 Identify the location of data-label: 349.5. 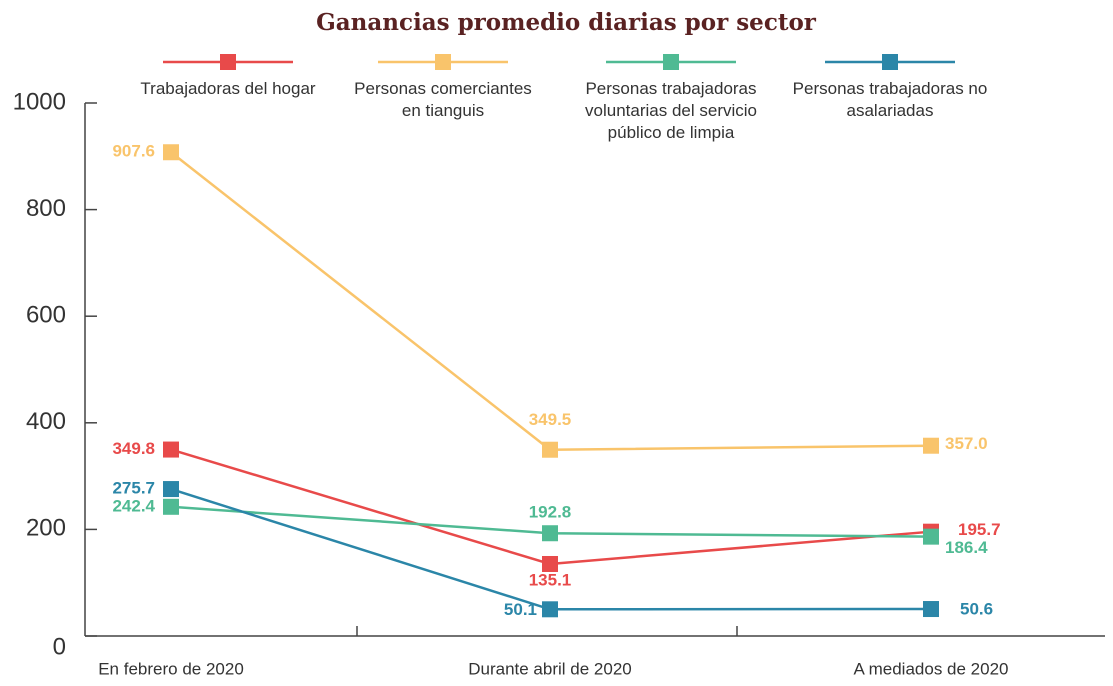
(550, 419).